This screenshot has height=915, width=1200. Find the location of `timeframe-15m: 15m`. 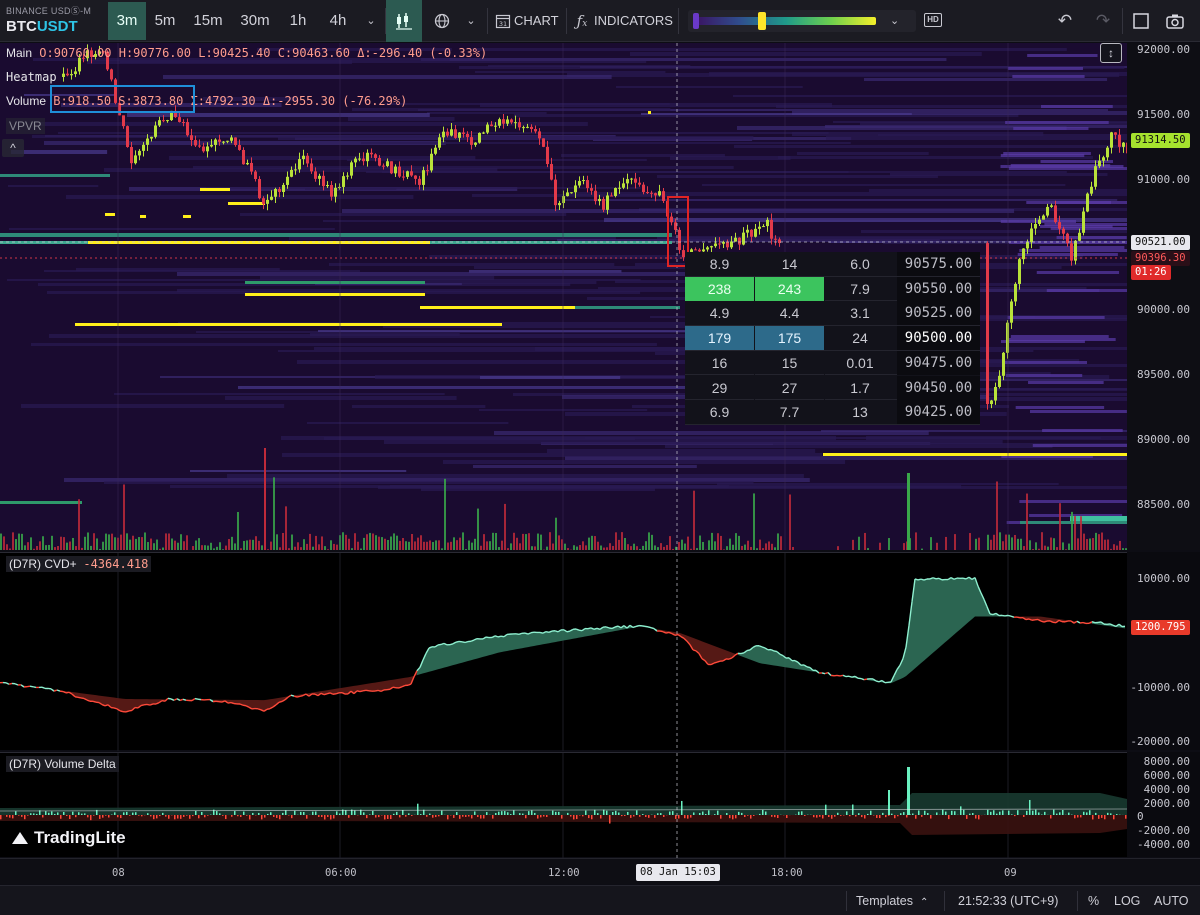

timeframe-15m: 15m is located at coordinates (208, 20).